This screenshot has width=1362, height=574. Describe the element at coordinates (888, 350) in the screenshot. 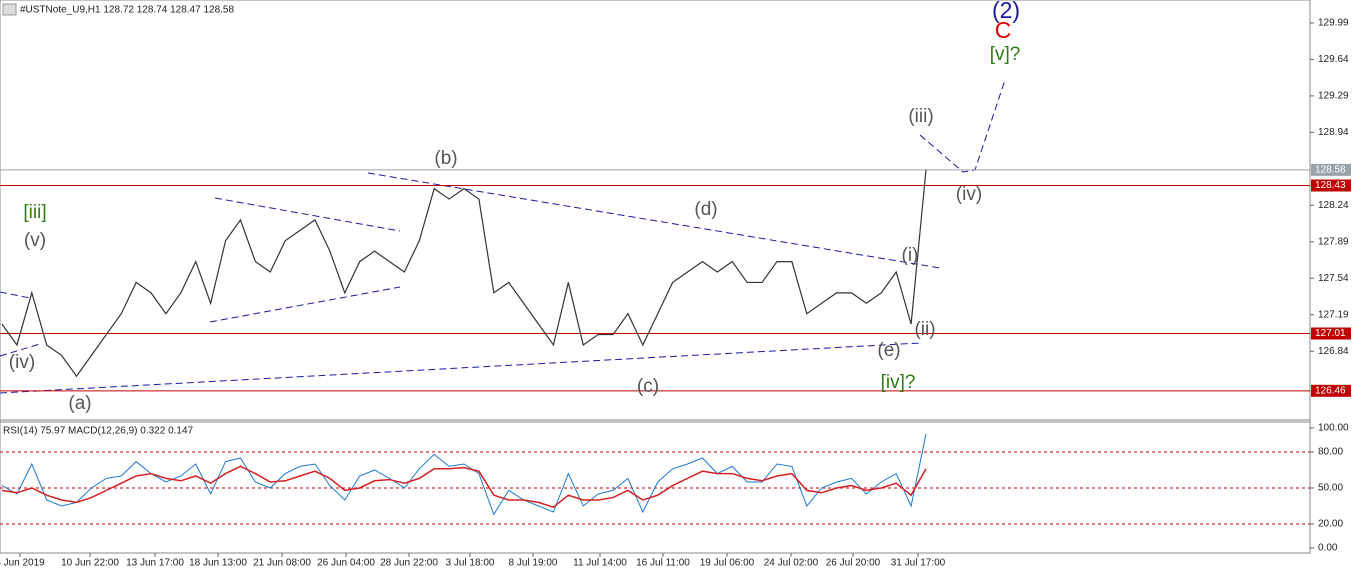

I see `wave-label: (e)` at that location.